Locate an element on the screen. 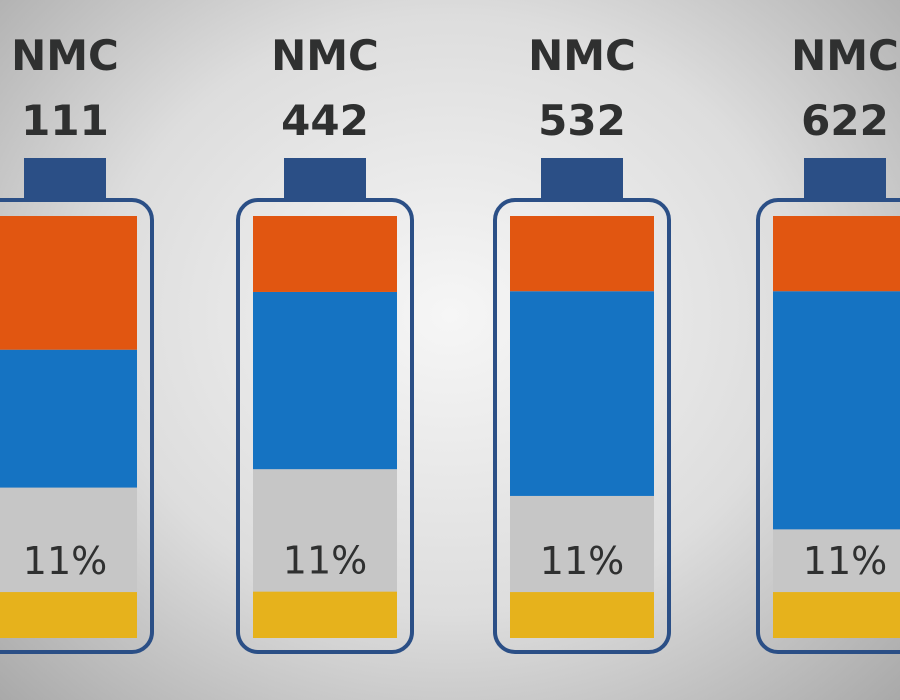  category-label-line2: 532 is located at coordinates (582, 120).